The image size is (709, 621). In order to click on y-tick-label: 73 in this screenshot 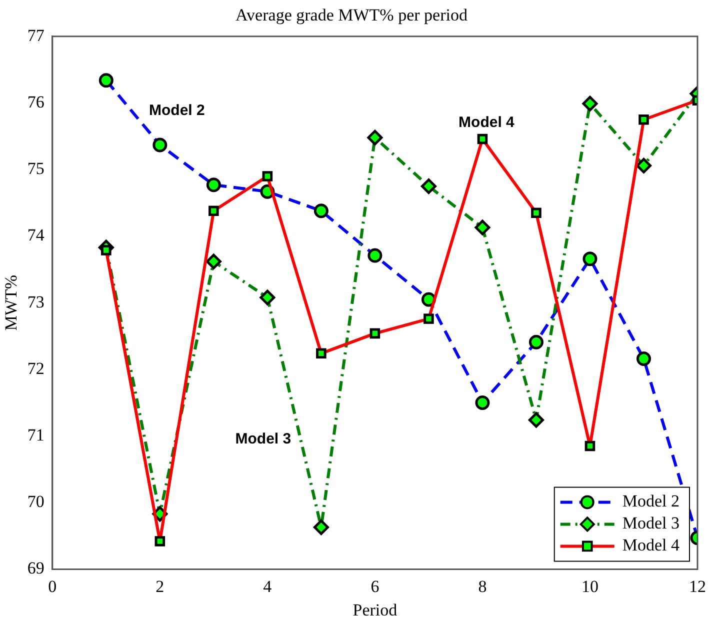, I will do `click(35, 302)`.